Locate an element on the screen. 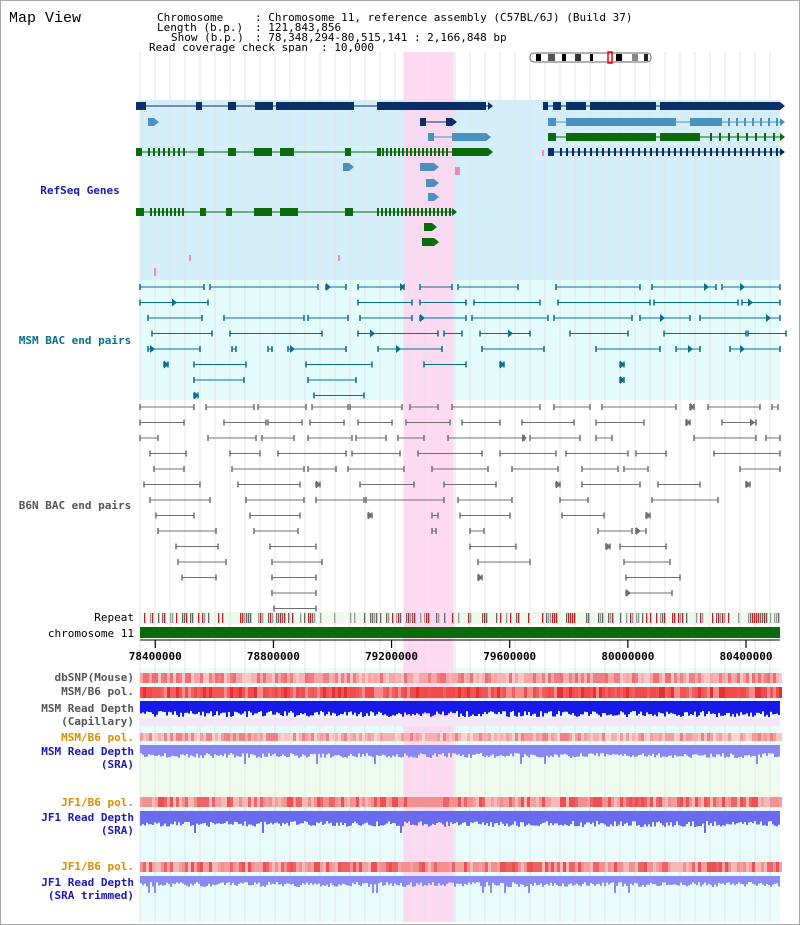 The height and width of the screenshot is (925, 800). gene-strand-arrow is located at coordinates (436, 167).